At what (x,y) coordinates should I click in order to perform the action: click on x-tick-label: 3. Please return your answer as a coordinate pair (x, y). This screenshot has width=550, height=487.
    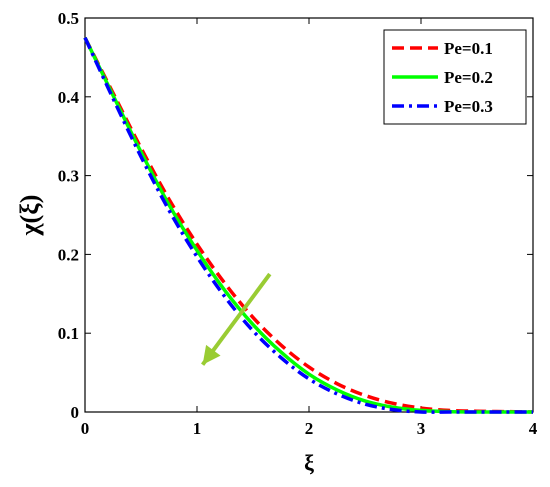
    Looking at the image, I should click on (421, 428).